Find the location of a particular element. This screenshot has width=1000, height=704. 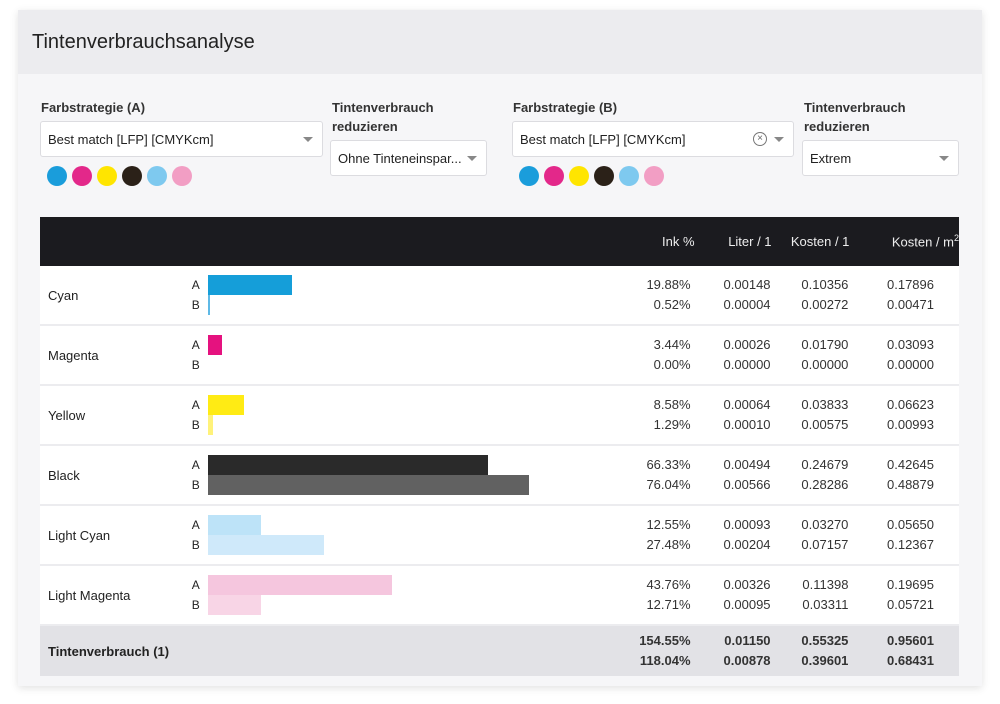

liter-cell: 0.00148 0.00004 is located at coordinates (733, 296).